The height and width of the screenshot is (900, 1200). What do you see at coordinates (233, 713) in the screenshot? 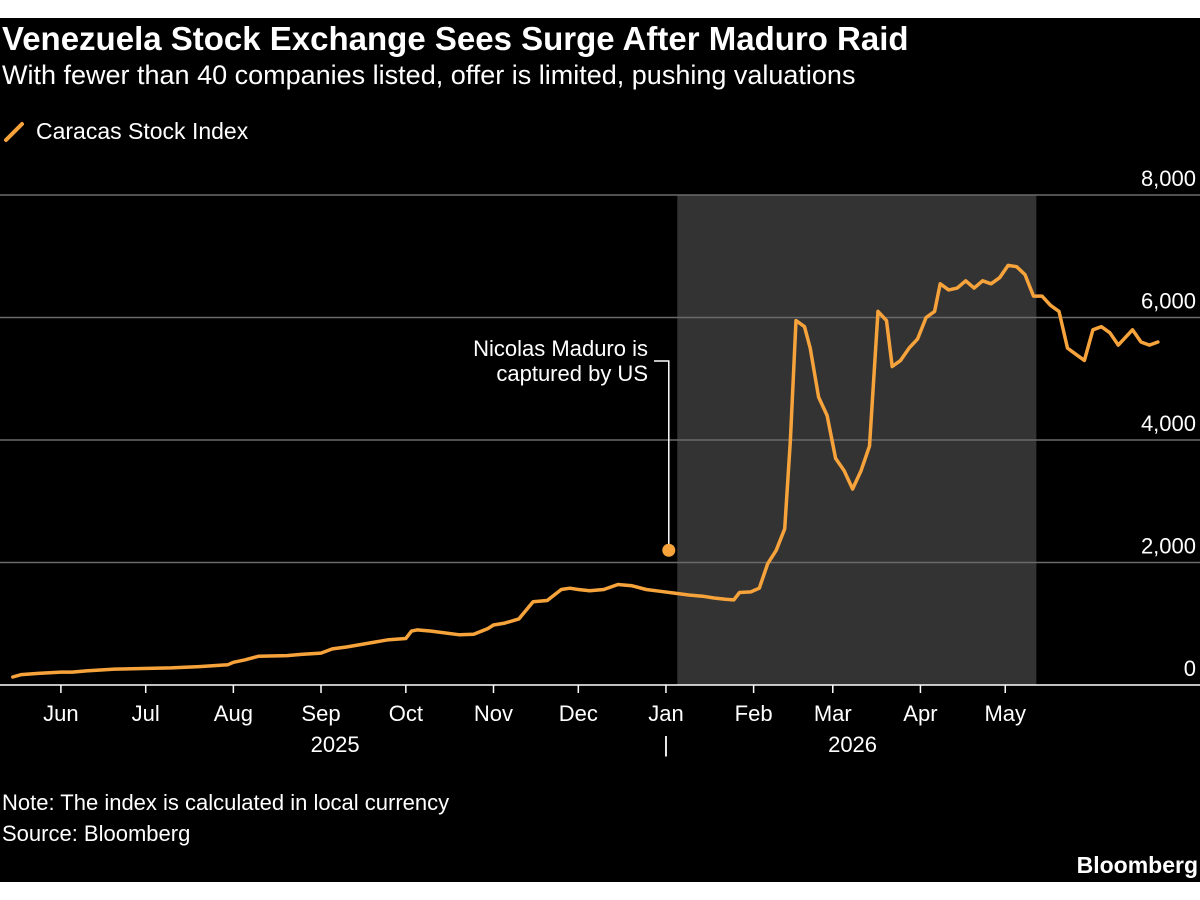
I see `x-tick-label: Aug` at bounding box center [233, 713].